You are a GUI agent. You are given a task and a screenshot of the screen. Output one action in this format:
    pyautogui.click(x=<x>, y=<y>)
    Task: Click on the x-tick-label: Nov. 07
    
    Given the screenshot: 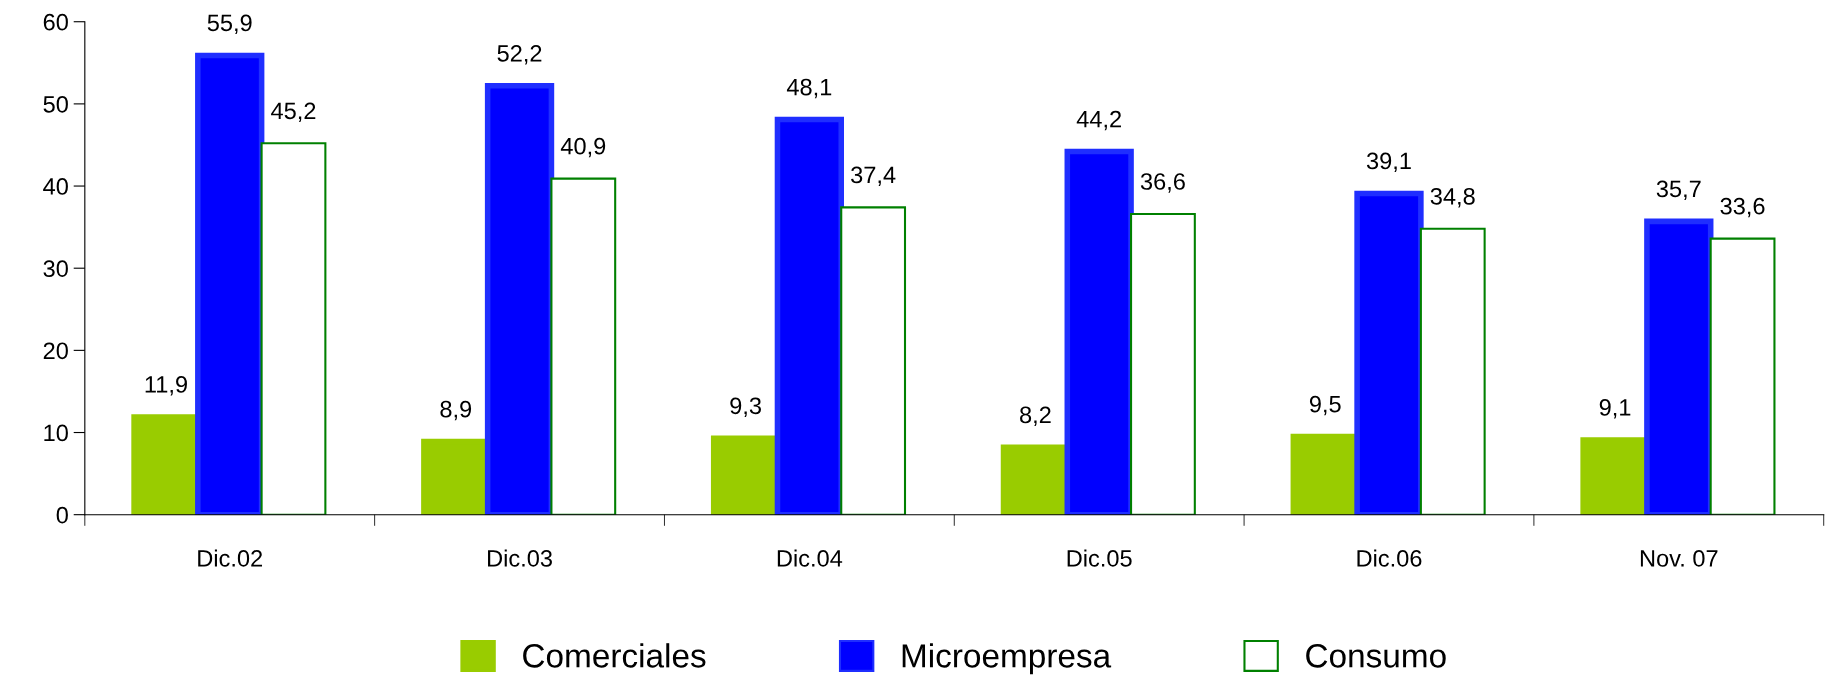 What is the action you would take?
    pyautogui.click(x=1679, y=558)
    